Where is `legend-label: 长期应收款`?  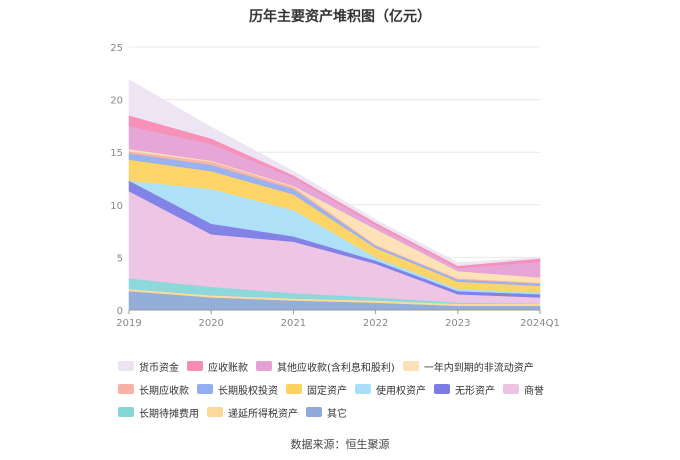
legend-label: 长期应收款 is located at coordinates (164, 391).